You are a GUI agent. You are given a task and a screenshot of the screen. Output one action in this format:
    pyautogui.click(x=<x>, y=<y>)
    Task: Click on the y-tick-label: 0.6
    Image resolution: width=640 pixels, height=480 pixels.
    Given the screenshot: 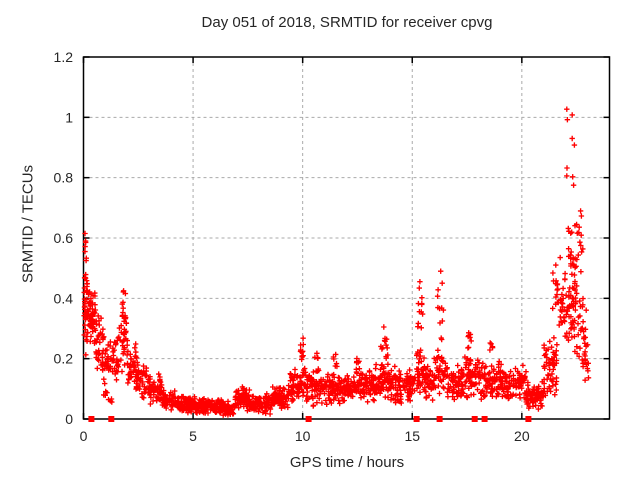 What is the action you would take?
    pyautogui.click(x=64, y=238)
    